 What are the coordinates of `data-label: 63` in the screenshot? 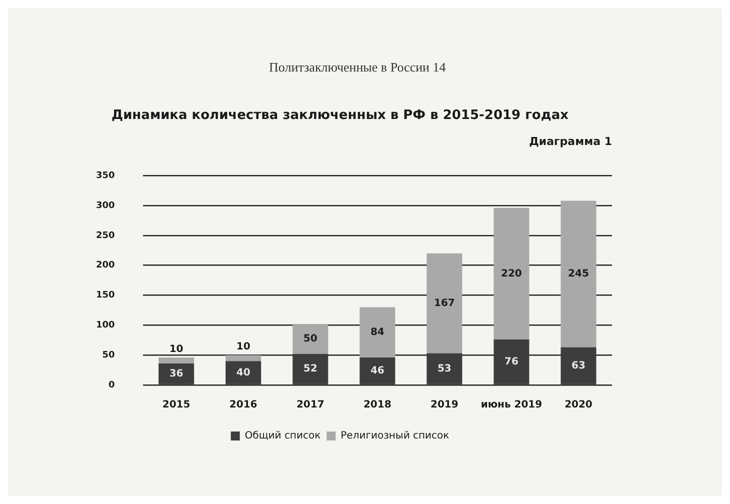 It's located at (579, 366).